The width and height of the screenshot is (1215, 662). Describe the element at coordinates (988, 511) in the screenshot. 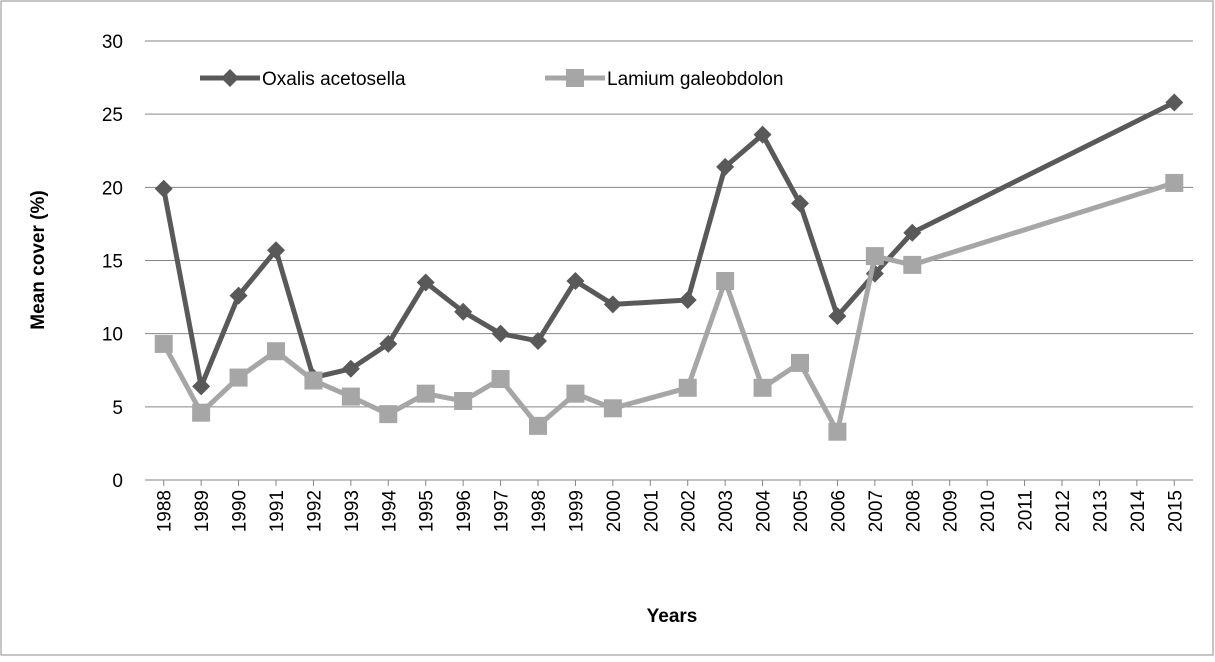

I see `x-tick-label: 2010` at that location.